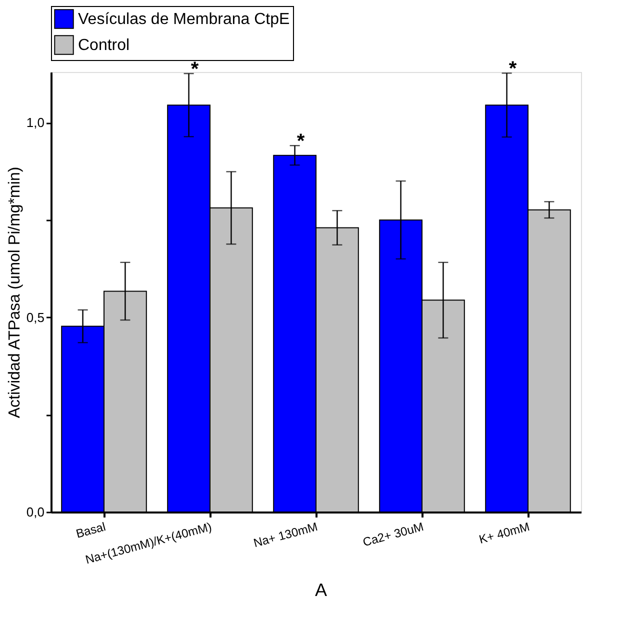 This screenshot has height=633, width=627. What do you see at coordinates (184, 19) in the screenshot?
I see `legend-label: Vesículas de Membrana CtpE` at bounding box center [184, 19].